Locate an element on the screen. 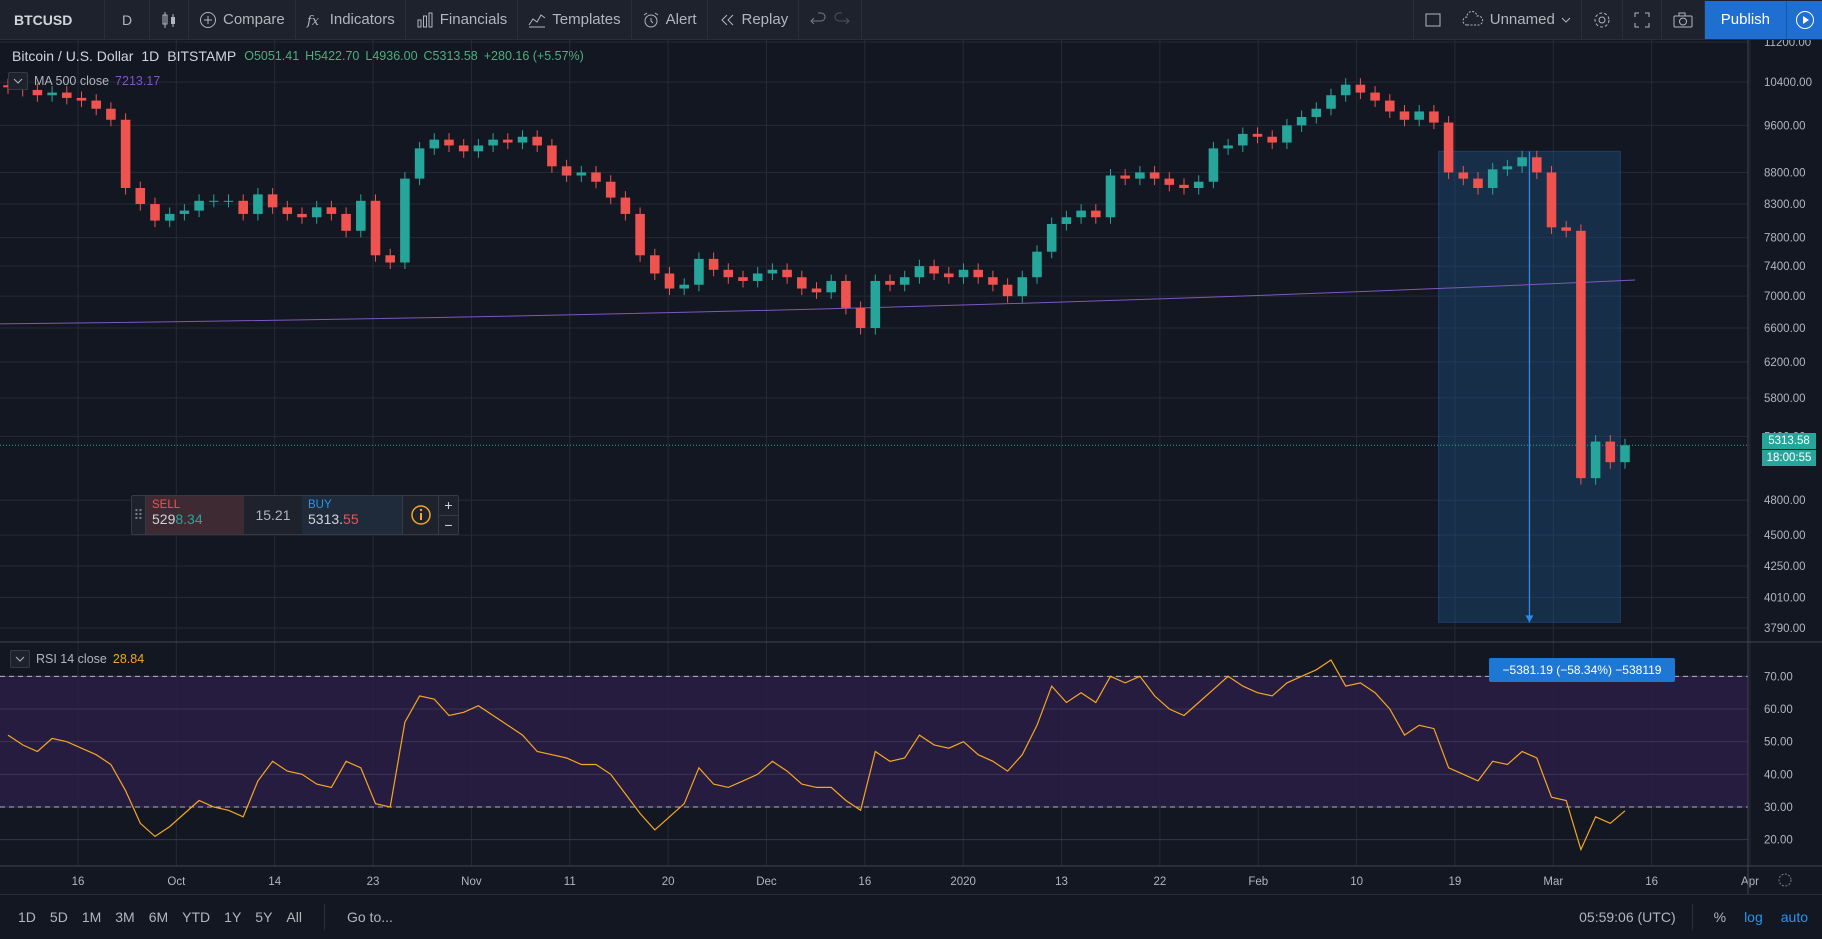 The width and height of the screenshot is (1822, 939). fullscreen-button is located at coordinates (1642, 20).